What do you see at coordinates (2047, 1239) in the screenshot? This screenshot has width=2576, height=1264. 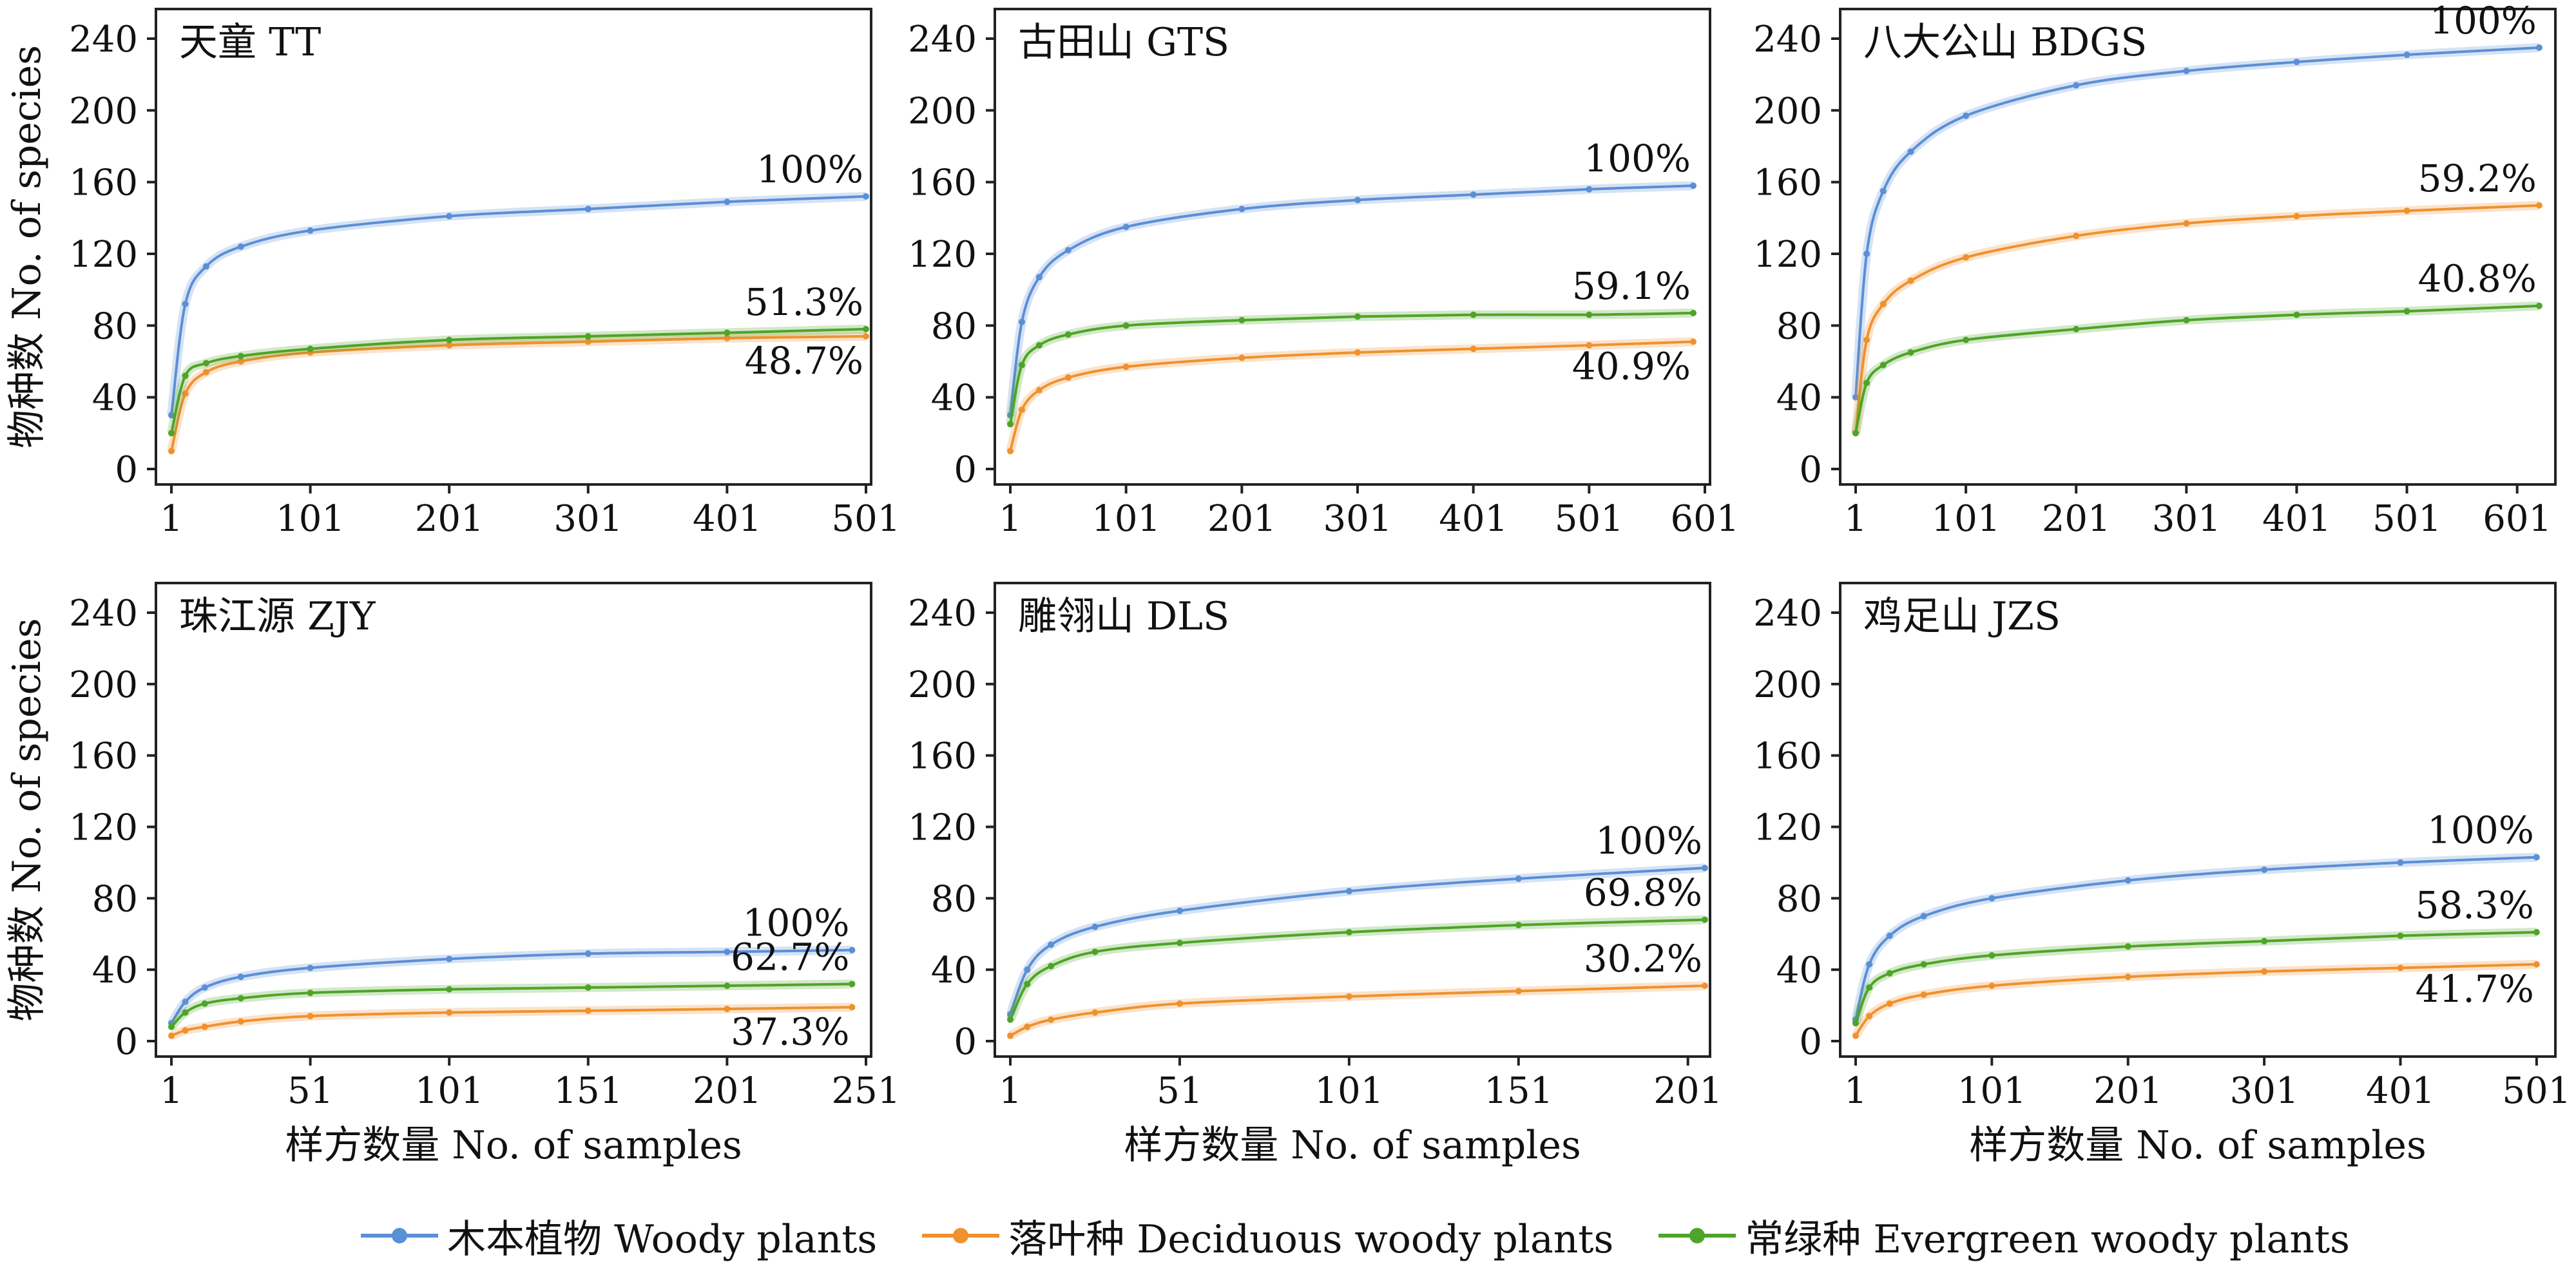 I see `legend-label-evergreen: 常绿种 Evergreen woody plants` at bounding box center [2047, 1239].